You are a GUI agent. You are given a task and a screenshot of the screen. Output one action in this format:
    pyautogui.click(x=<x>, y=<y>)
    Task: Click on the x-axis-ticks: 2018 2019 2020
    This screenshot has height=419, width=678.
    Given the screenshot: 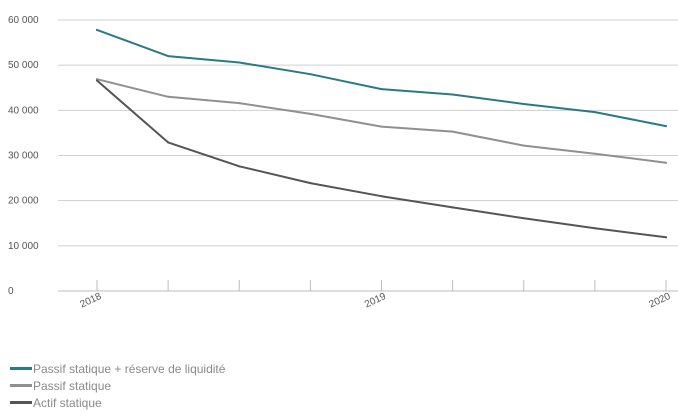 What is the action you would take?
    pyautogui.click(x=376, y=295)
    